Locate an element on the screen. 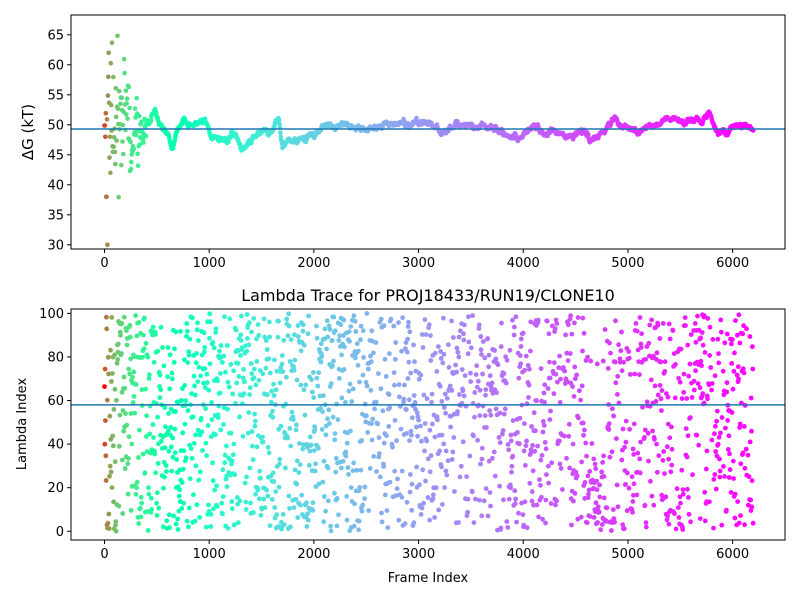 This screenshot has width=800, height=600. lambda-x-tick-label: 2000 is located at coordinates (313, 554).